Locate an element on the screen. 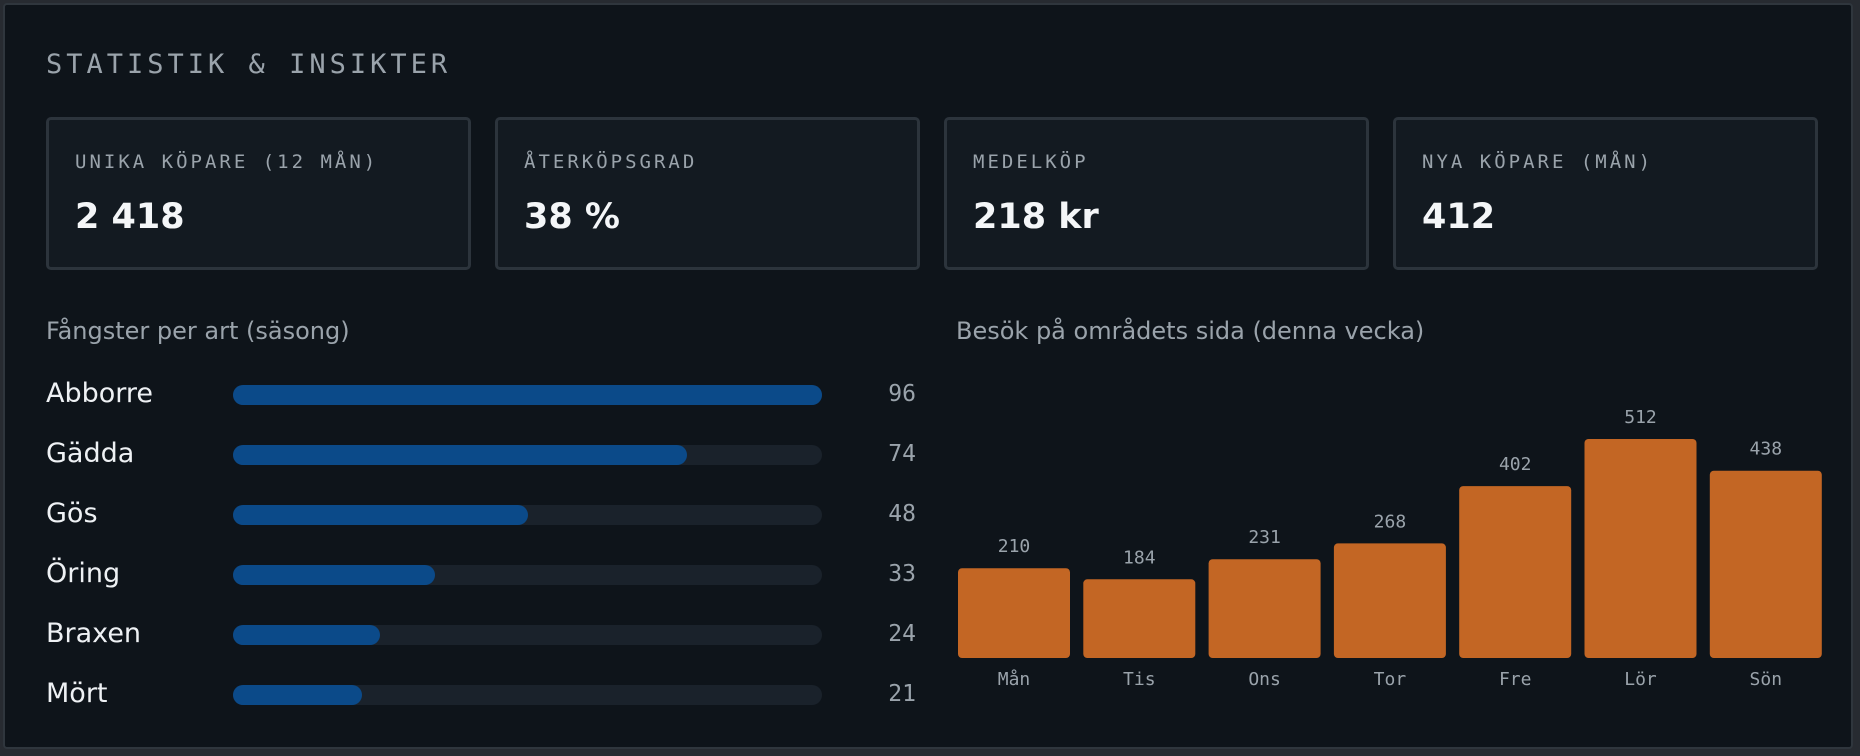 This screenshot has height=756, width=1860. kpi-card-average-purchase: MEDELKÖP 218 kr is located at coordinates (1156, 193).